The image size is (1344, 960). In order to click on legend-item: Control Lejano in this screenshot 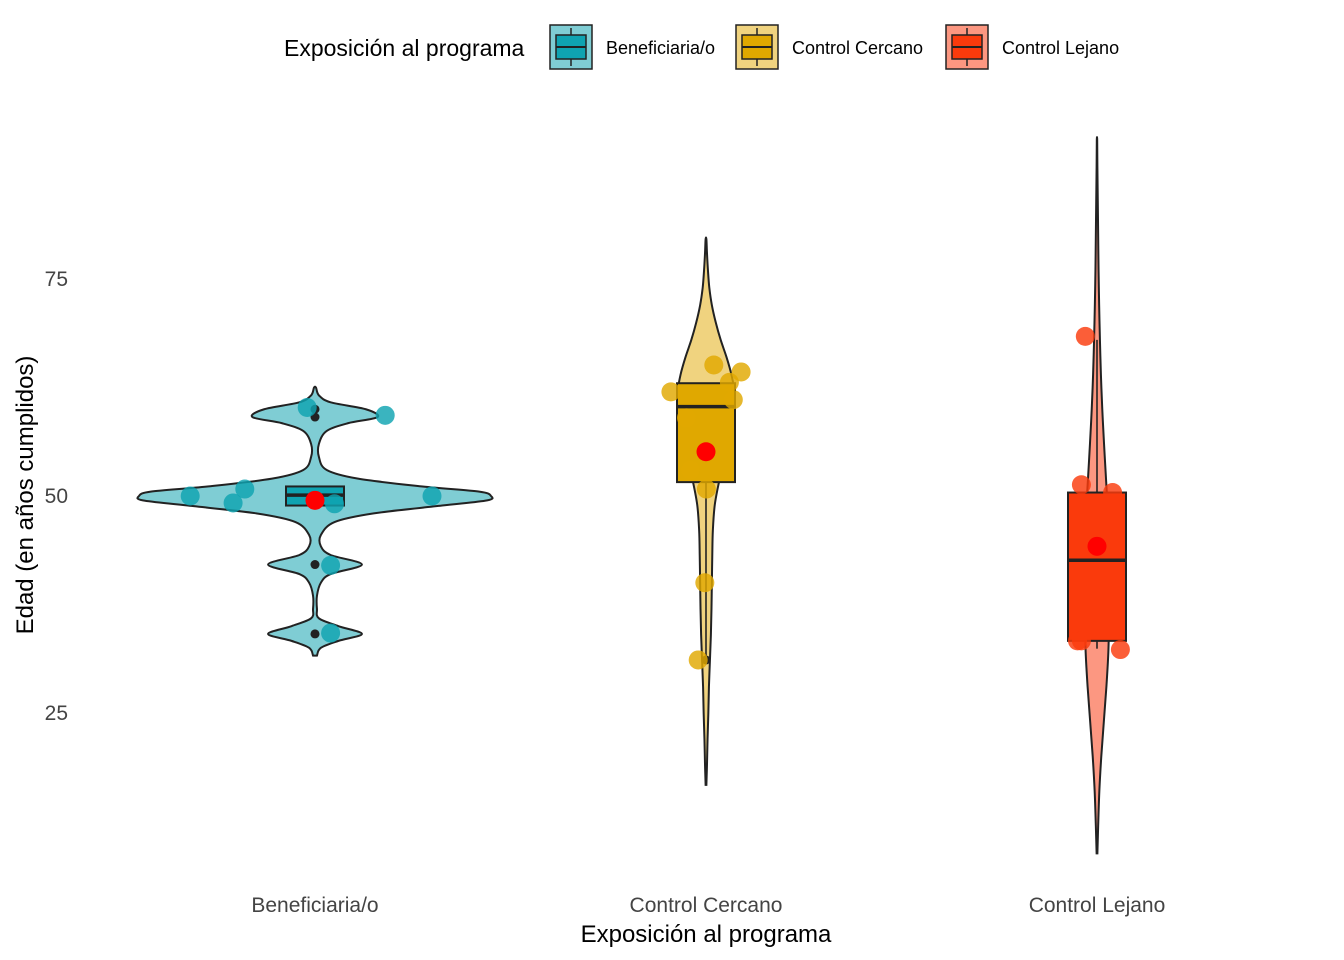, I will do `click(1032, 47)`.